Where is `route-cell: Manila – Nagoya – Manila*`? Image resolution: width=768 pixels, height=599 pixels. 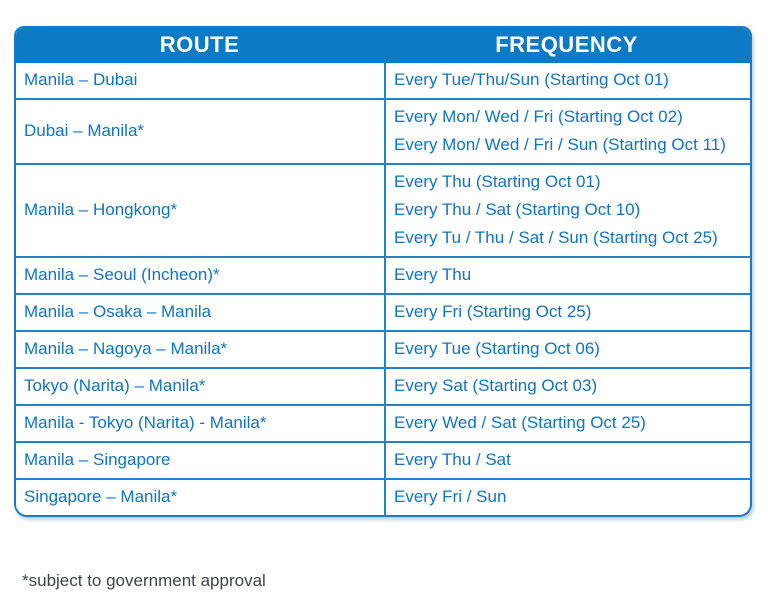 route-cell: Manila – Nagoya – Manila* is located at coordinates (201, 349).